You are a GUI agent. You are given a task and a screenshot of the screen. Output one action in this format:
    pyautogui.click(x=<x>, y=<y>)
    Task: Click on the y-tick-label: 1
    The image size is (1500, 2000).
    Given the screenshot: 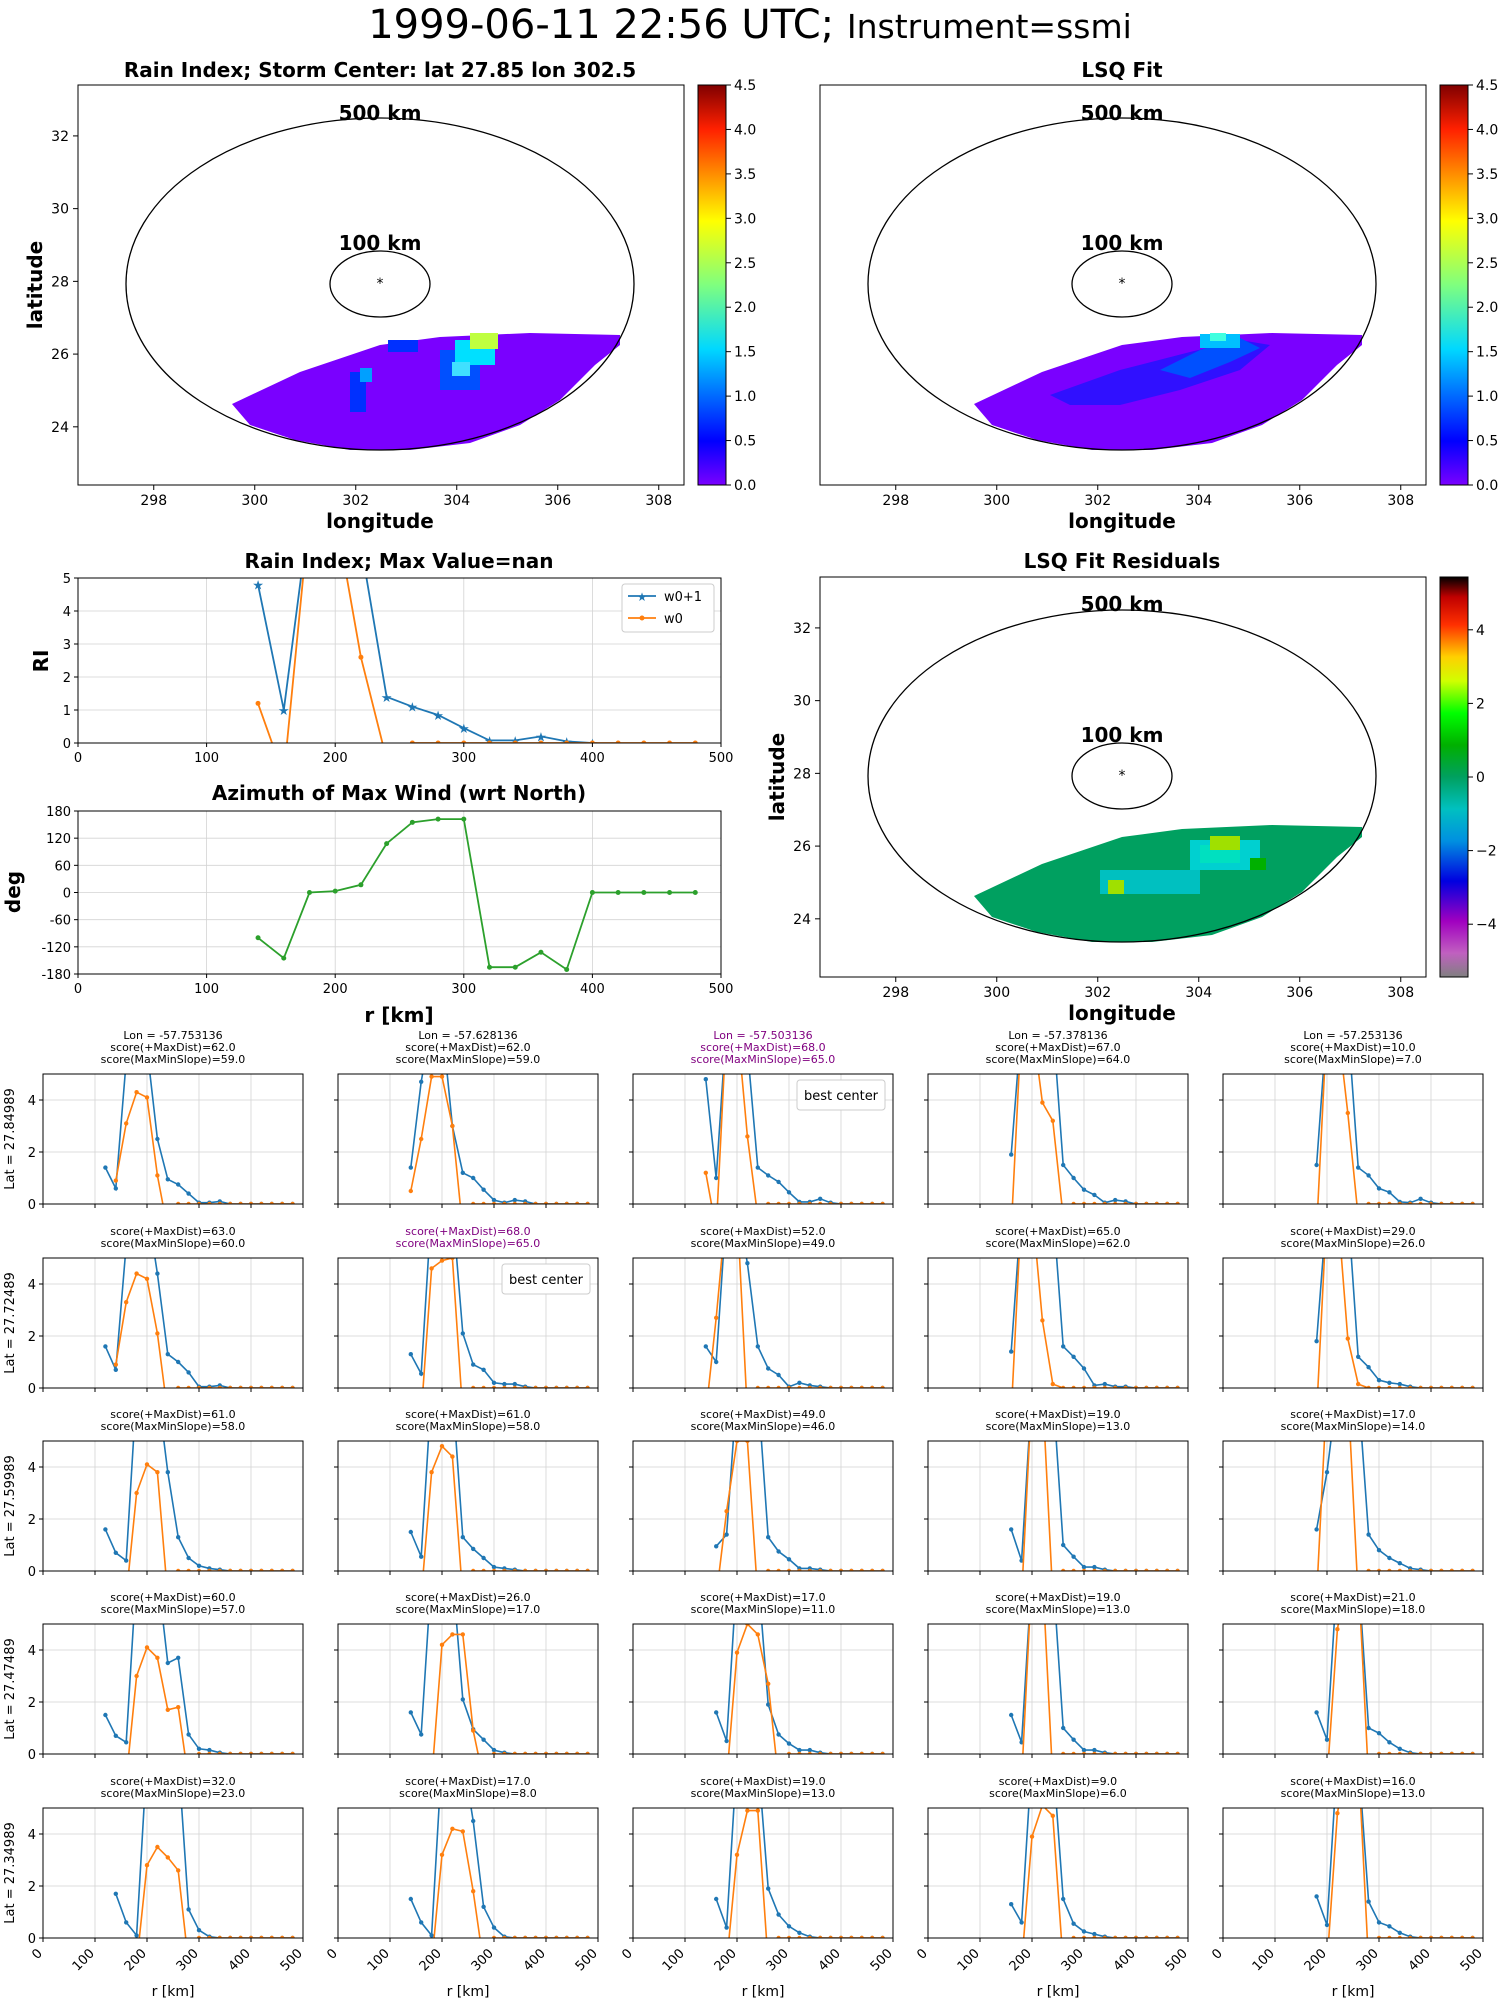 What is the action you would take?
    pyautogui.click(x=67, y=711)
    